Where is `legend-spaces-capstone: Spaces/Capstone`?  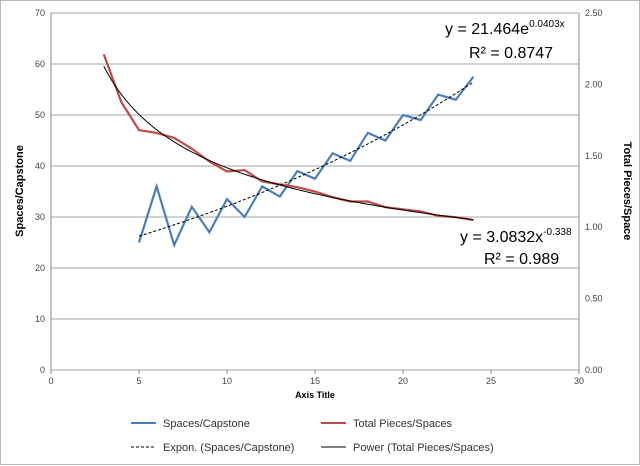
legend-spaces-capstone: Spaces/Capstone is located at coordinates (206, 424).